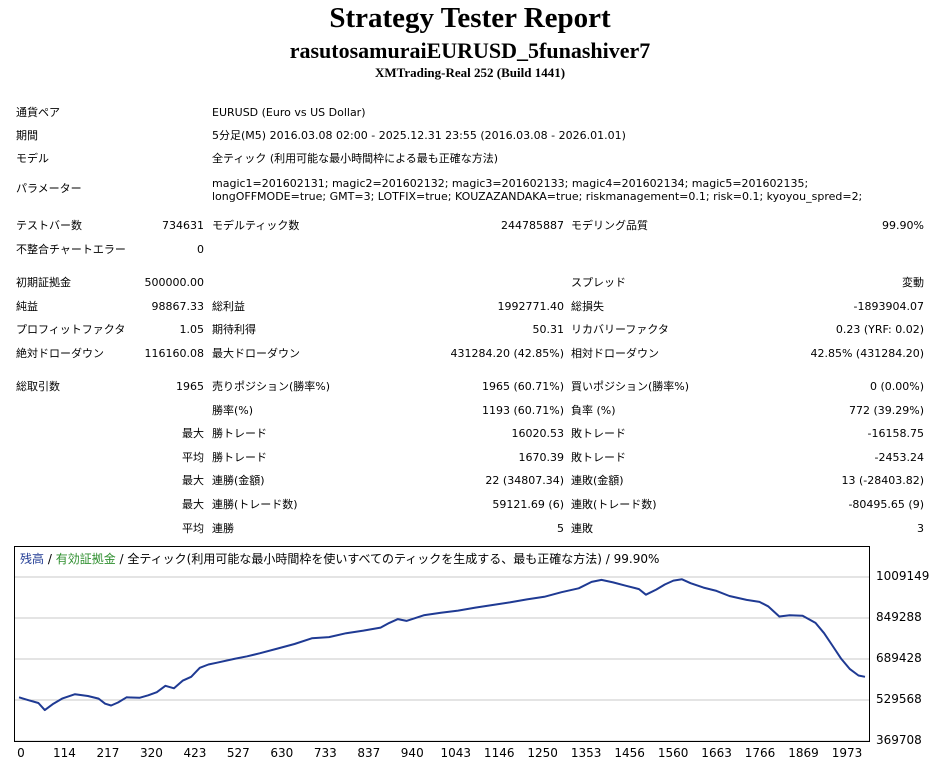 The width and height of the screenshot is (940, 765). Describe the element at coordinates (760, 753) in the screenshot. I see `x-tick-label: 1766` at that location.